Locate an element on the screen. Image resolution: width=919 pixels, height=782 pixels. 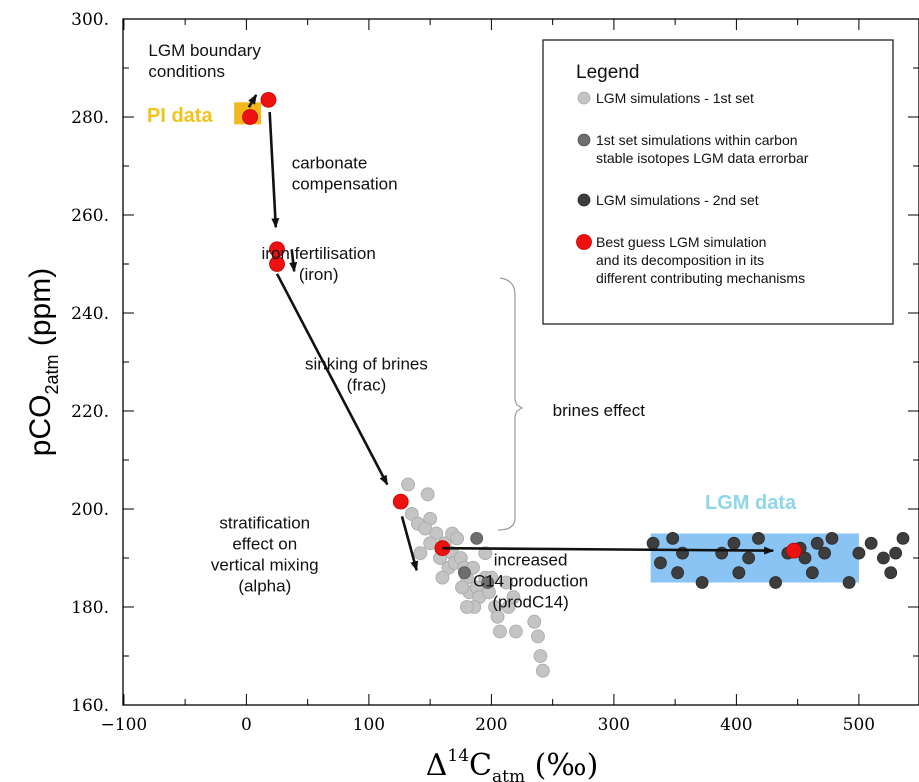
legend-entry-line: Best guess LGM simulation is located at coordinates (681, 242).